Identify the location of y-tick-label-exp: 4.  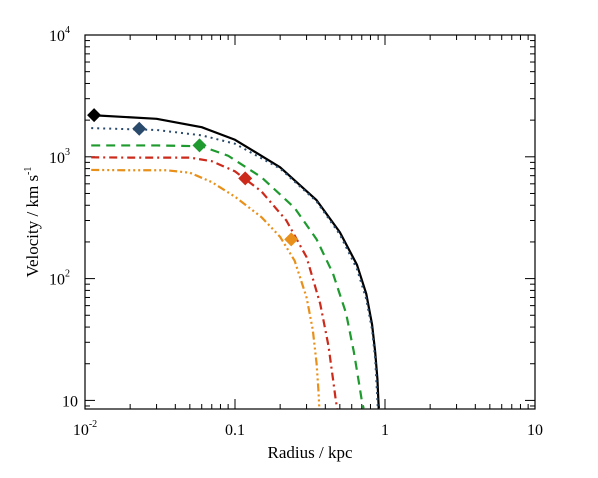
(67, 30).